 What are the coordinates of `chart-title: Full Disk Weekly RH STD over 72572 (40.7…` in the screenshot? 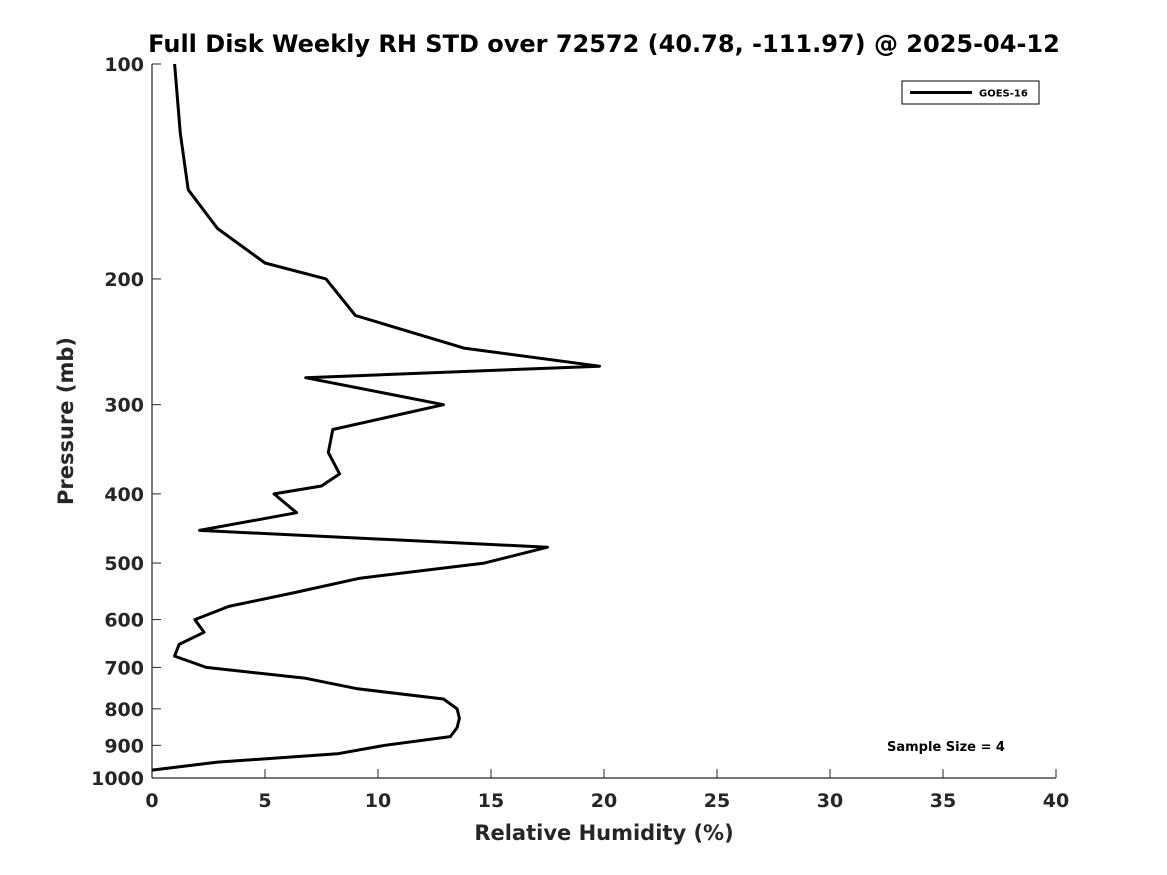 It's located at (604, 44).